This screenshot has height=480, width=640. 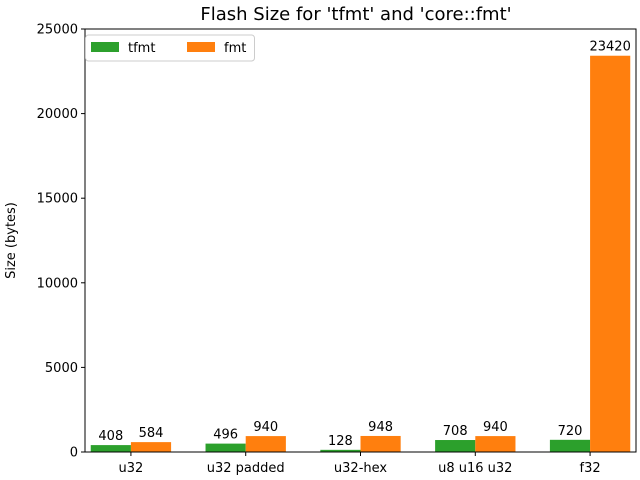 What do you see at coordinates (380, 427) in the screenshot?
I see `data-label-fmt-2: 948` at bounding box center [380, 427].